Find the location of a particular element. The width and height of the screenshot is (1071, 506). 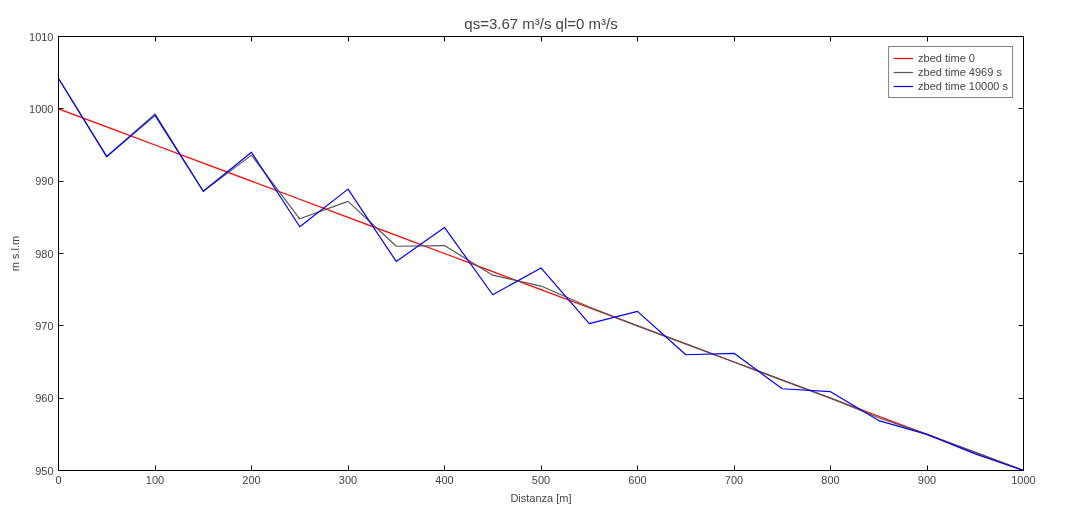

y-tick-label: 970 is located at coordinates (44, 325).